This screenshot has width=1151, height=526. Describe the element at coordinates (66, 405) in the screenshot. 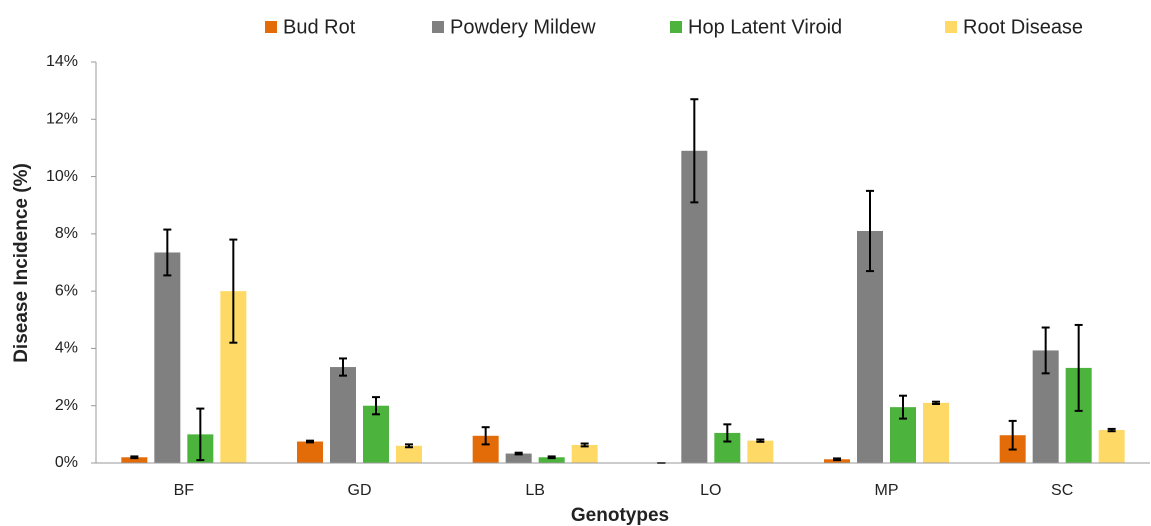

I see `y-tick-label: 2%` at that location.